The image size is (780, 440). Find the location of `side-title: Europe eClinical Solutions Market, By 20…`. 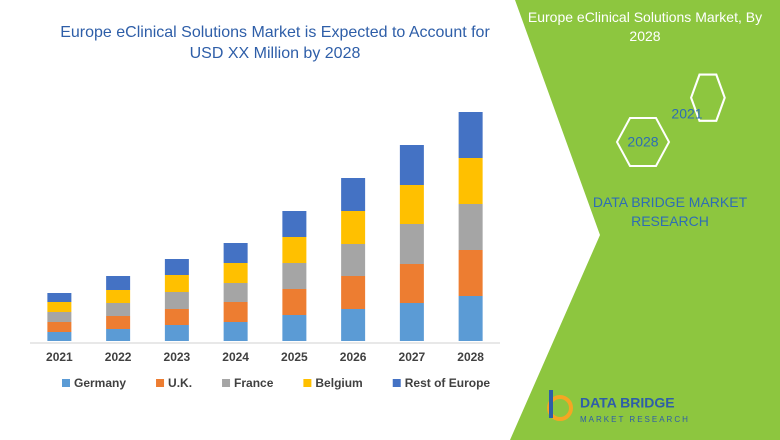

side-title: Europe eClinical Solutions Market, By 20… is located at coordinates (645, 26).